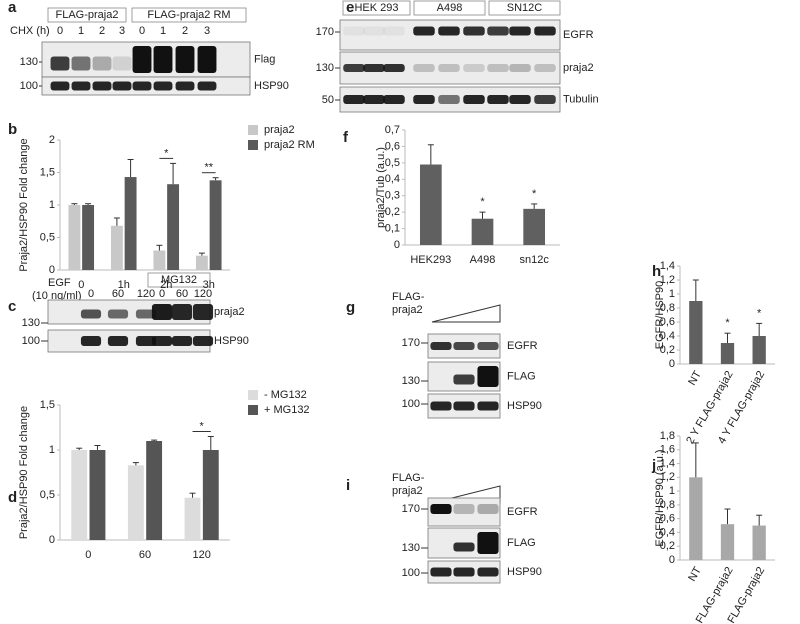 The width and height of the screenshot is (800, 624). What do you see at coordinates (52, 140) in the screenshot?
I see `y-tick-label: 2` at bounding box center [52, 140].